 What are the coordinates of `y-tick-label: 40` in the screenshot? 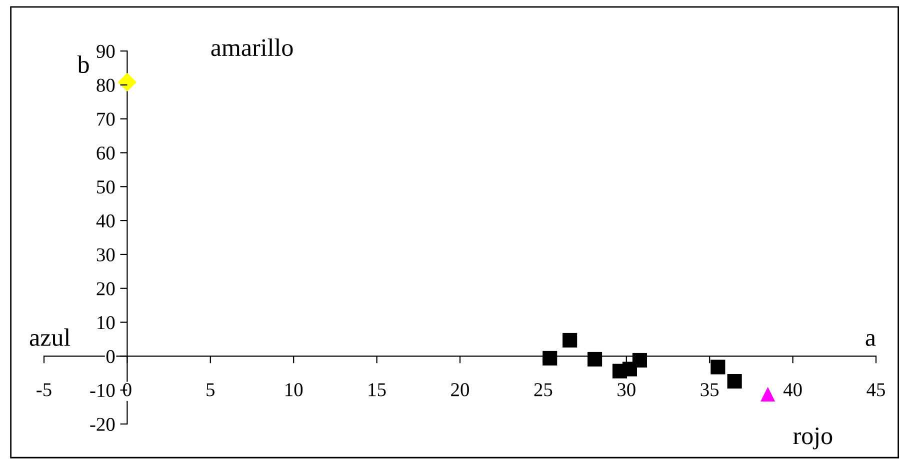 It's located at (105, 221).